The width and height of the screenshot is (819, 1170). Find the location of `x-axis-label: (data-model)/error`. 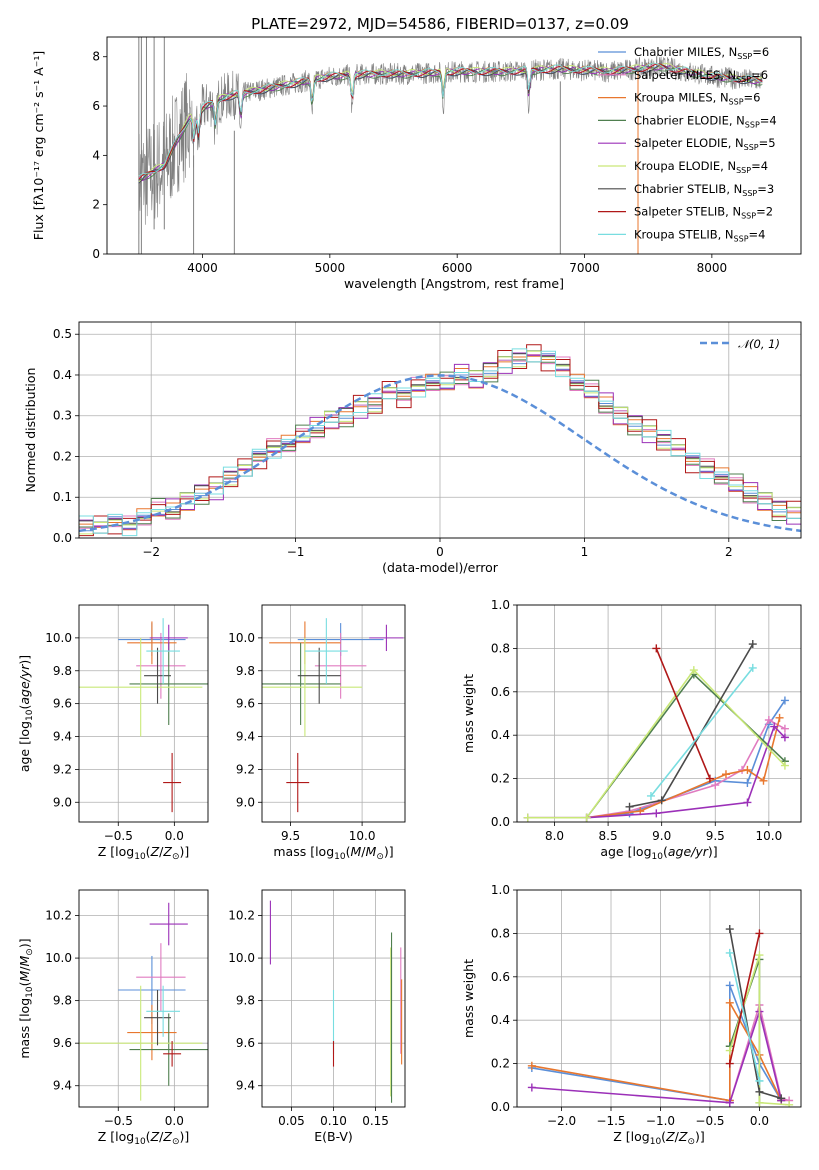

x-axis-label: (data-model)/error is located at coordinates (440, 567).